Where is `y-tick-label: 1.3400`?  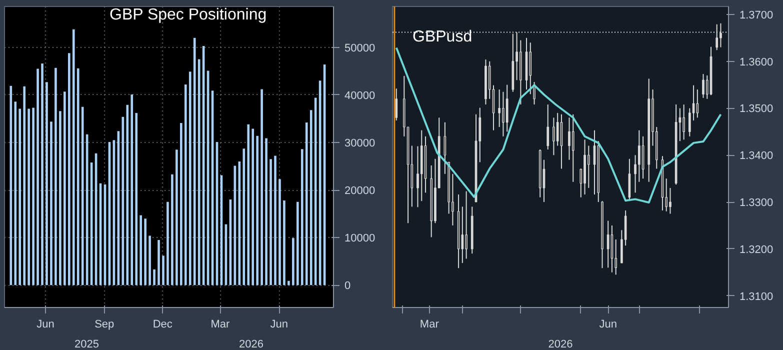
y-tick-label: 1.3400 is located at coordinates (757, 156).